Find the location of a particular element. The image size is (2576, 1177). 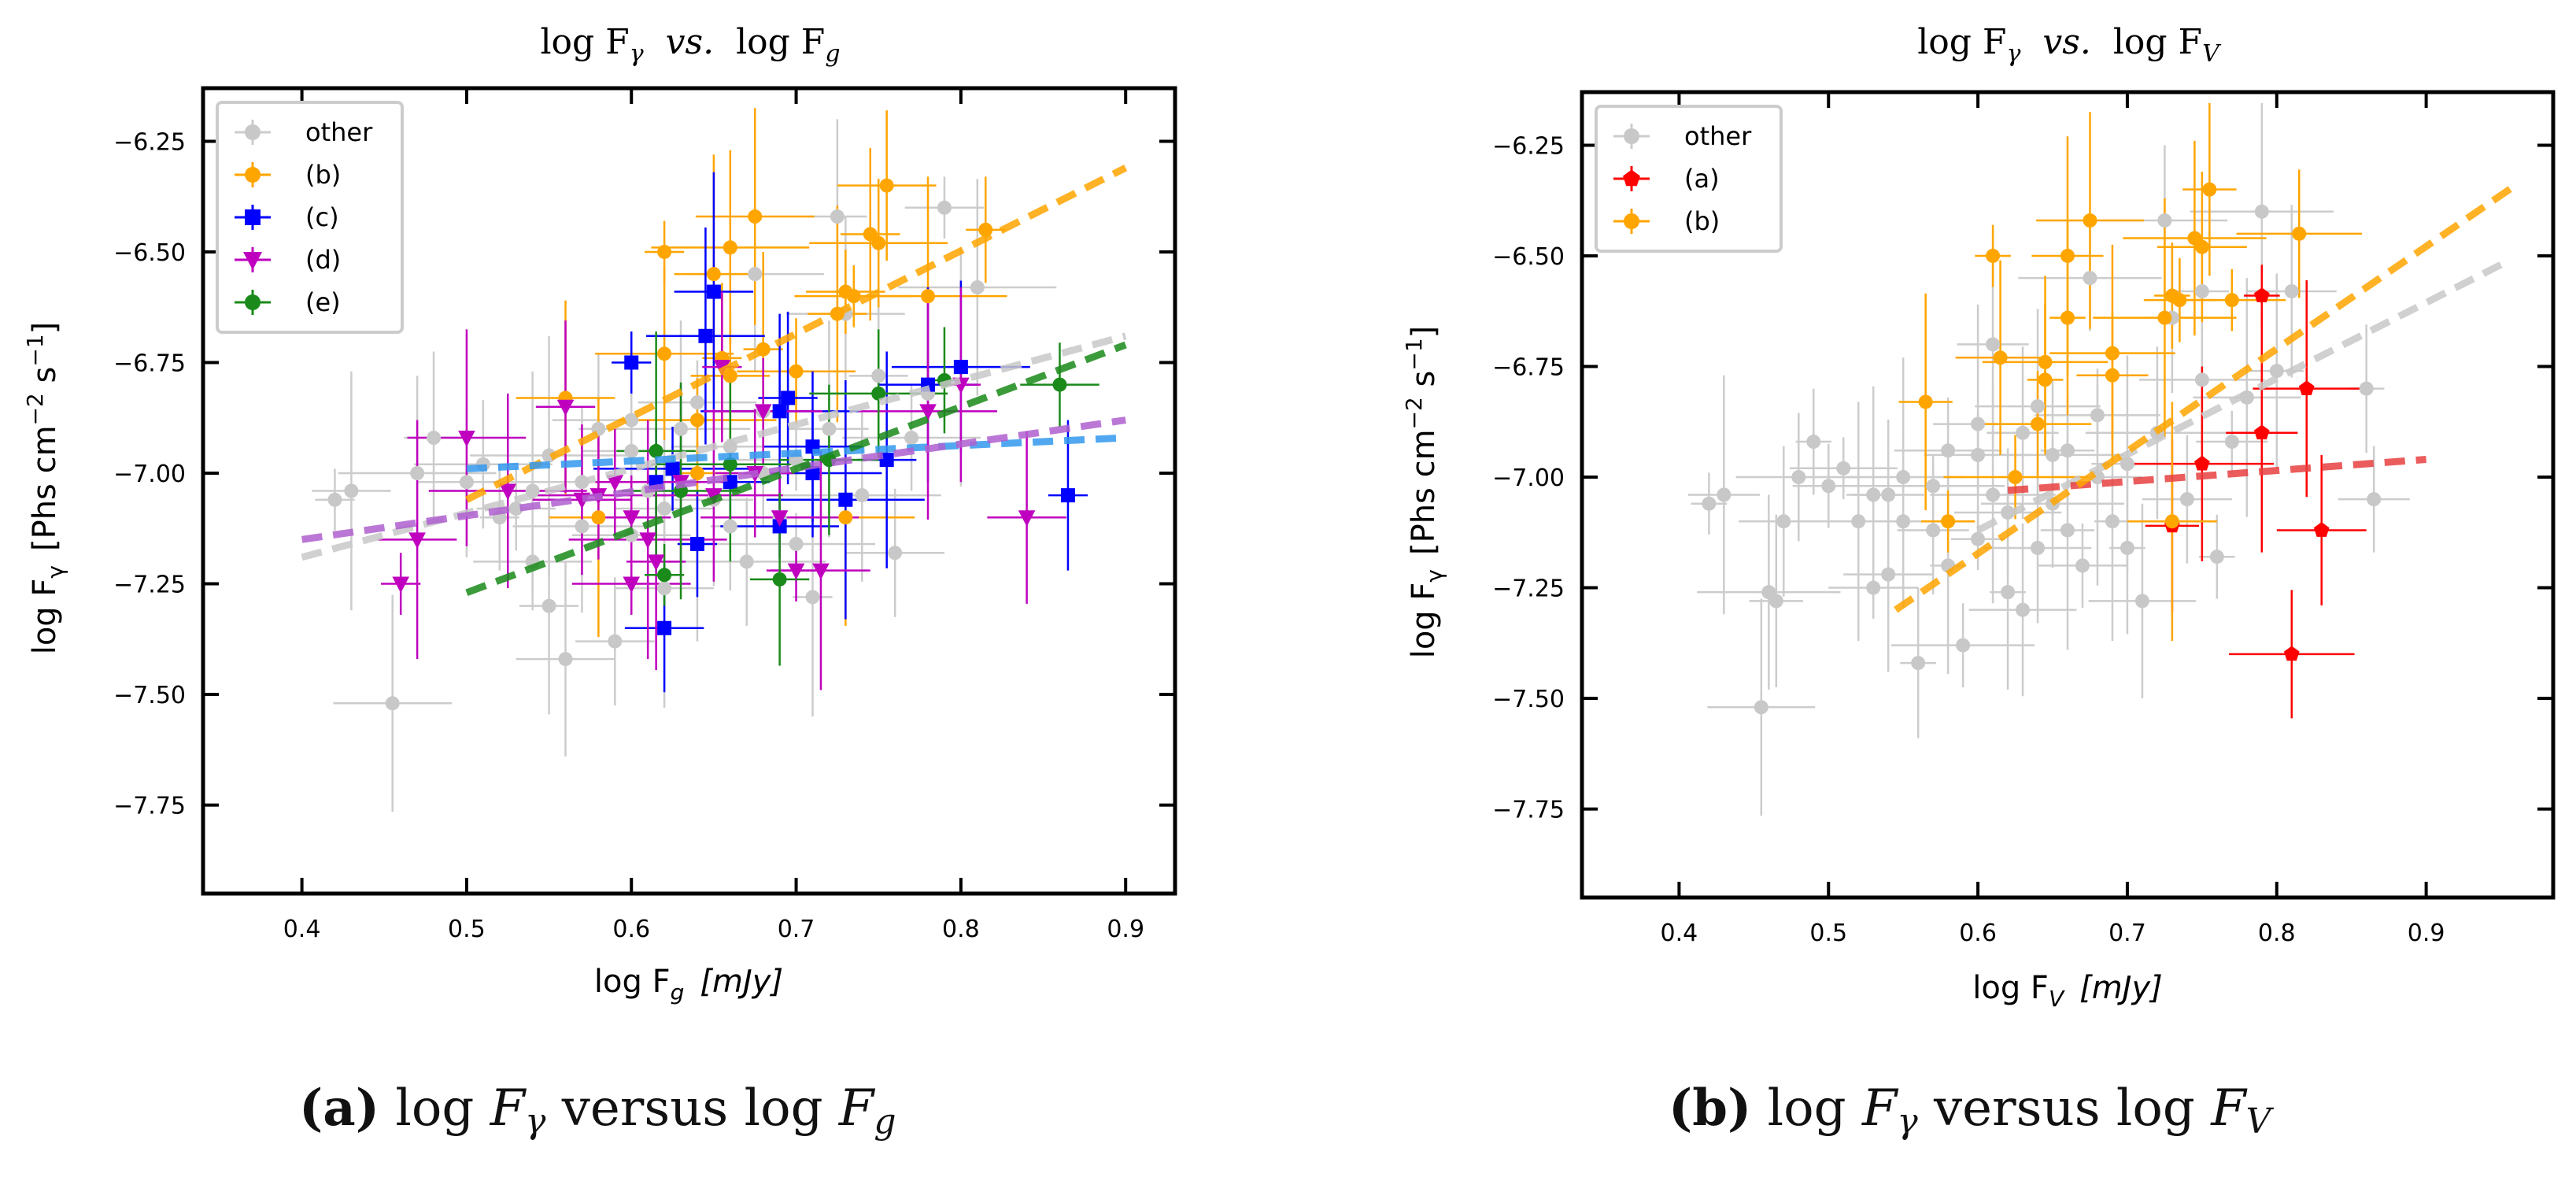

panel-a-ytick-label: −6.75 is located at coordinates (149, 363).